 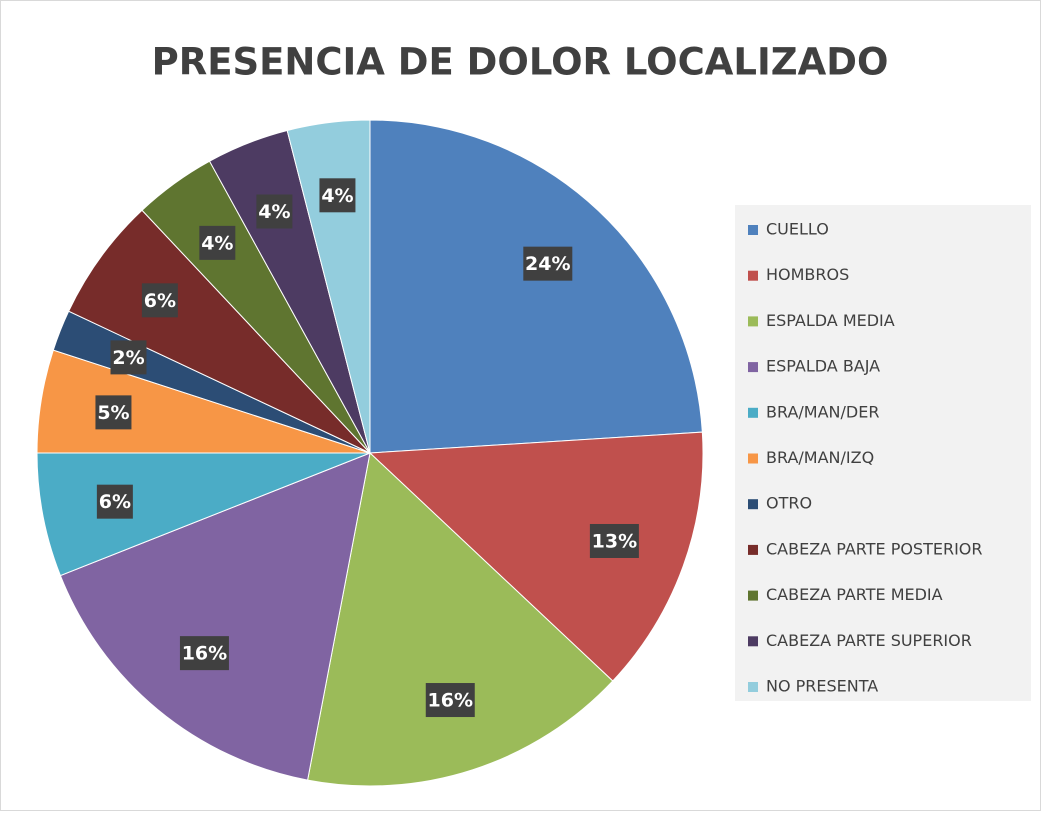 What do you see at coordinates (520, 62) in the screenshot?
I see `chart-title: PRESENCIA DE DOLOR LOCALIZADO` at bounding box center [520, 62].